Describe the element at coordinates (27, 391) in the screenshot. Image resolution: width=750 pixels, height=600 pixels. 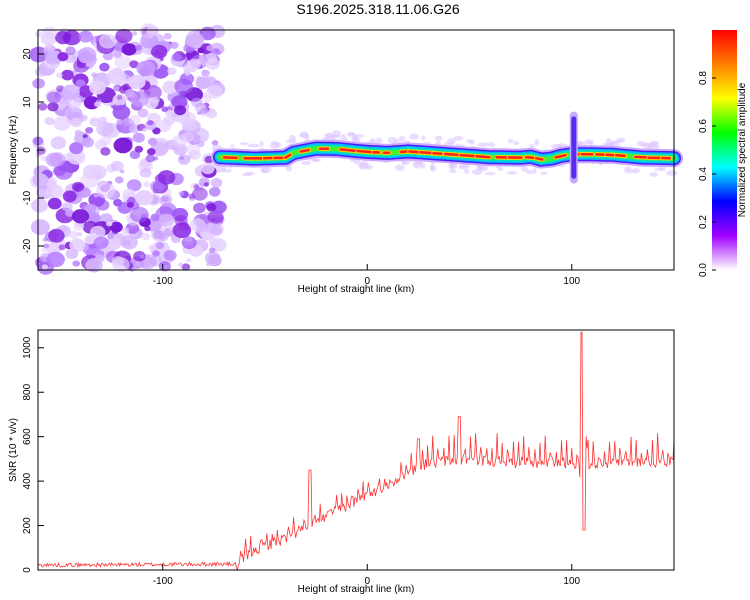
I see `y-tick-label: 800` at that location.